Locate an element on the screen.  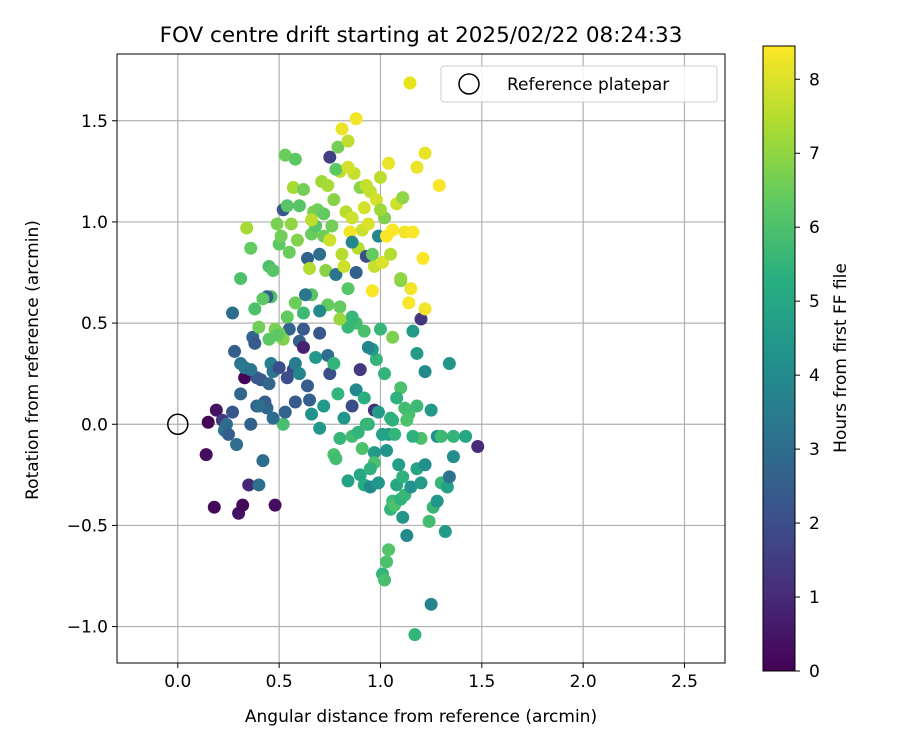
y-tick-label: 0.0 is located at coordinates (94, 425).